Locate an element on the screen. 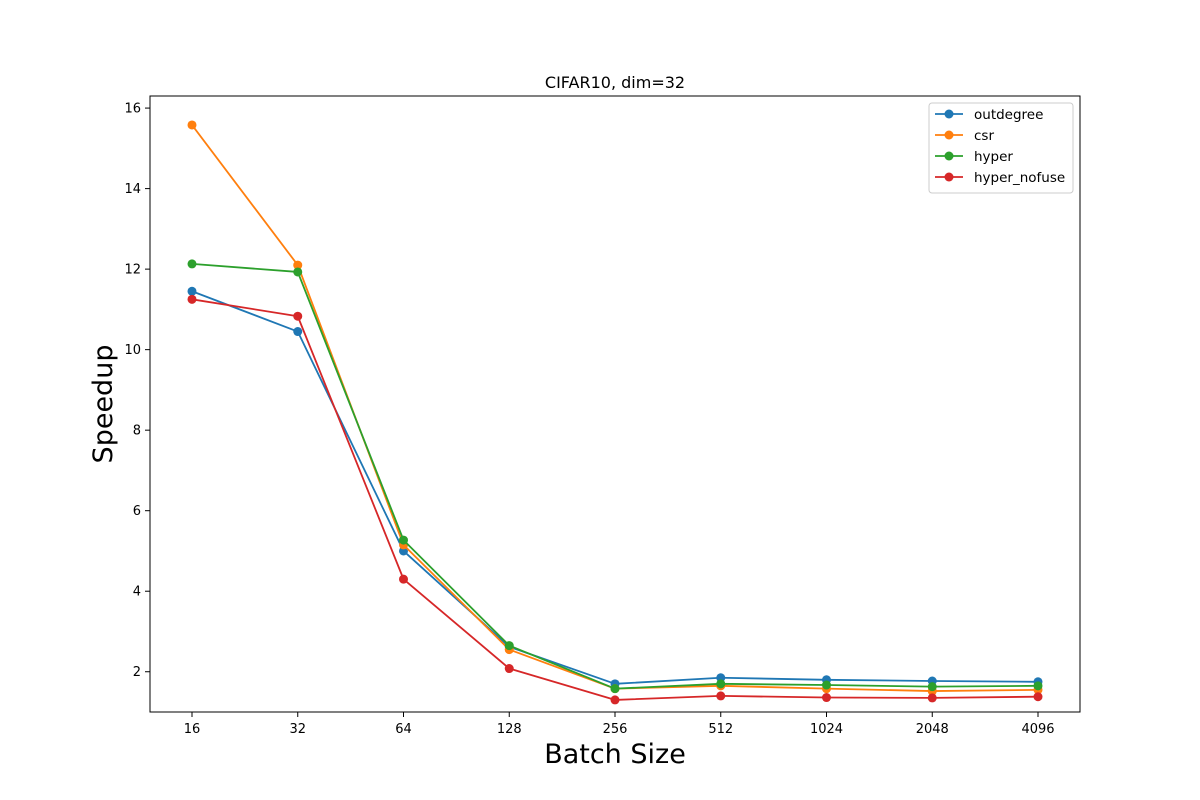 The height and width of the screenshot is (800, 1200). x-tick-label: 16 is located at coordinates (192, 729).